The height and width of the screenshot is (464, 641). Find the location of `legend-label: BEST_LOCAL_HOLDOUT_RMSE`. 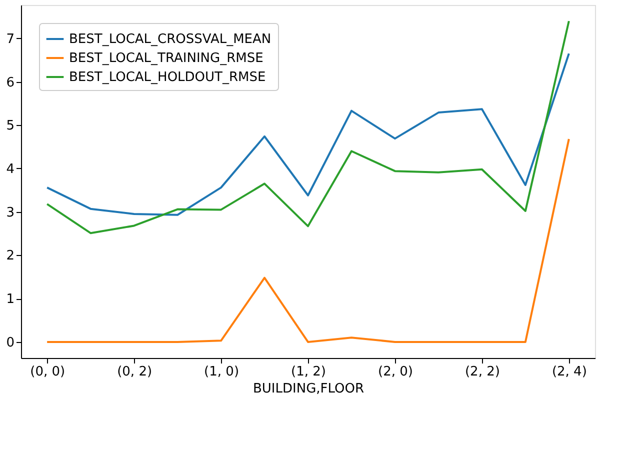

legend-label: BEST_LOCAL_HOLDOUT_RMSE is located at coordinates (167, 77).